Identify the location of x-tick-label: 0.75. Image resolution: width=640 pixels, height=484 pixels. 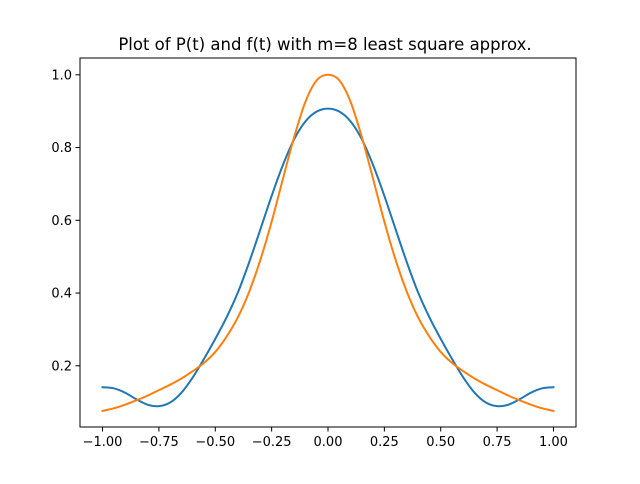
(497, 442).